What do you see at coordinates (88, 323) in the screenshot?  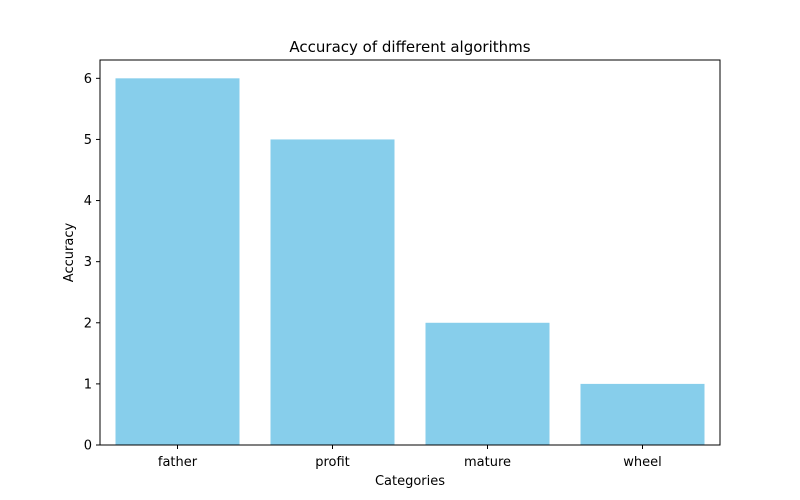 I see `y-tick-label-2: 2` at bounding box center [88, 323].